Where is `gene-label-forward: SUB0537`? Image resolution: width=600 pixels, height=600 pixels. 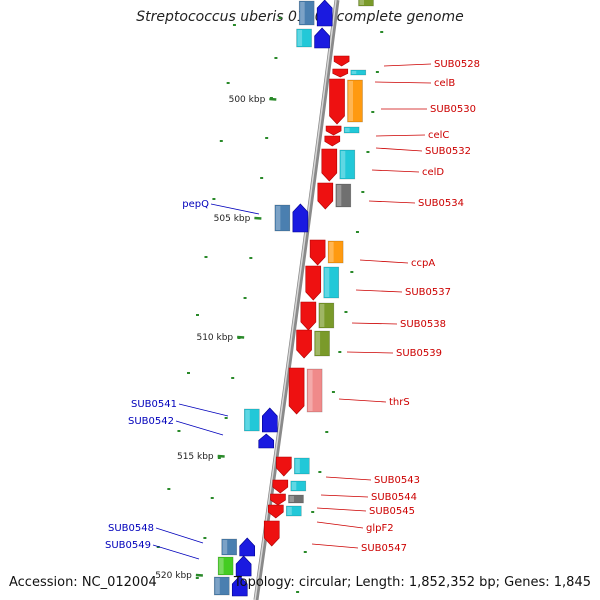
gene-label-forward: SUB0537 is located at coordinates (428, 292).